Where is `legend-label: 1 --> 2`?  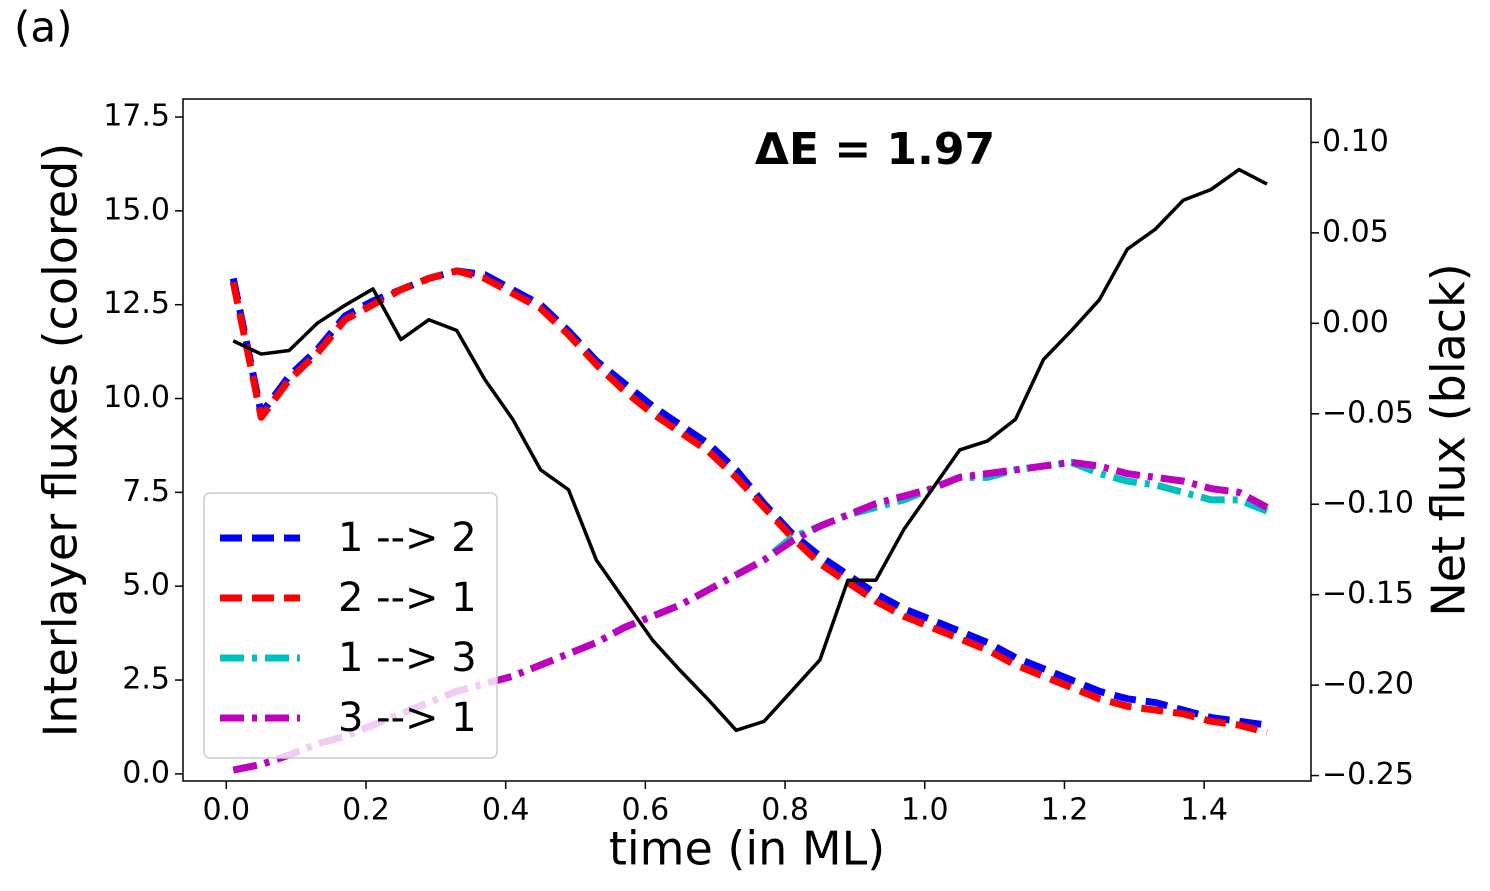 legend-label: 1 --> 2 is located at coordinates (407, 538).